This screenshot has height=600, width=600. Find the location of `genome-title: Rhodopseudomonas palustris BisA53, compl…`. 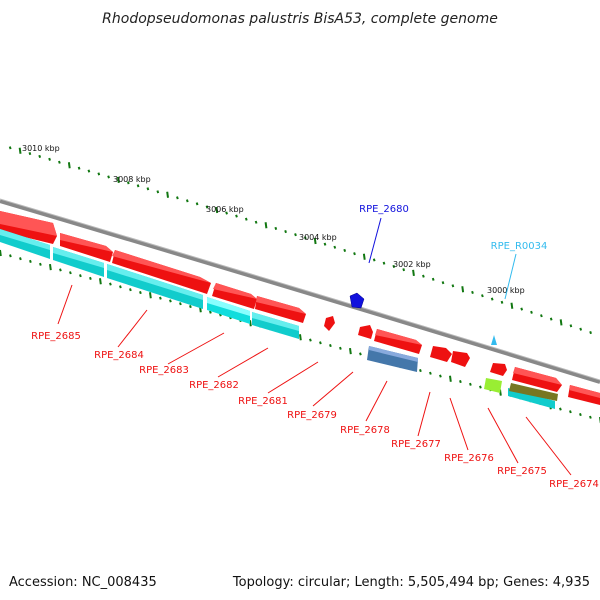

genome-title: Rhodopseudomonas palustris BisA53, compl… is located at coordinates (300, 19).